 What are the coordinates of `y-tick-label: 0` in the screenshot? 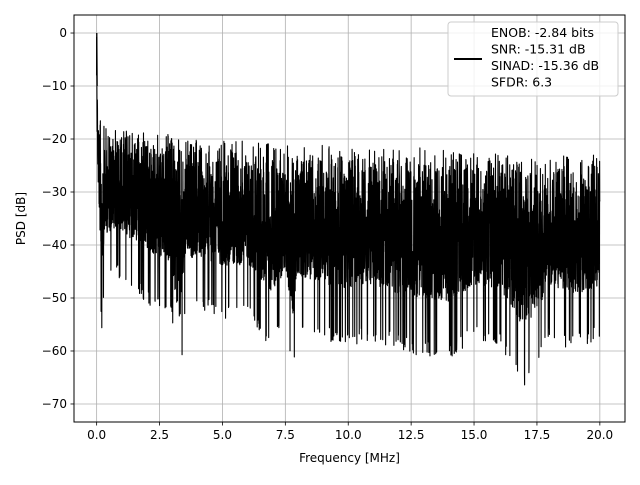 It's located at (63, 33).